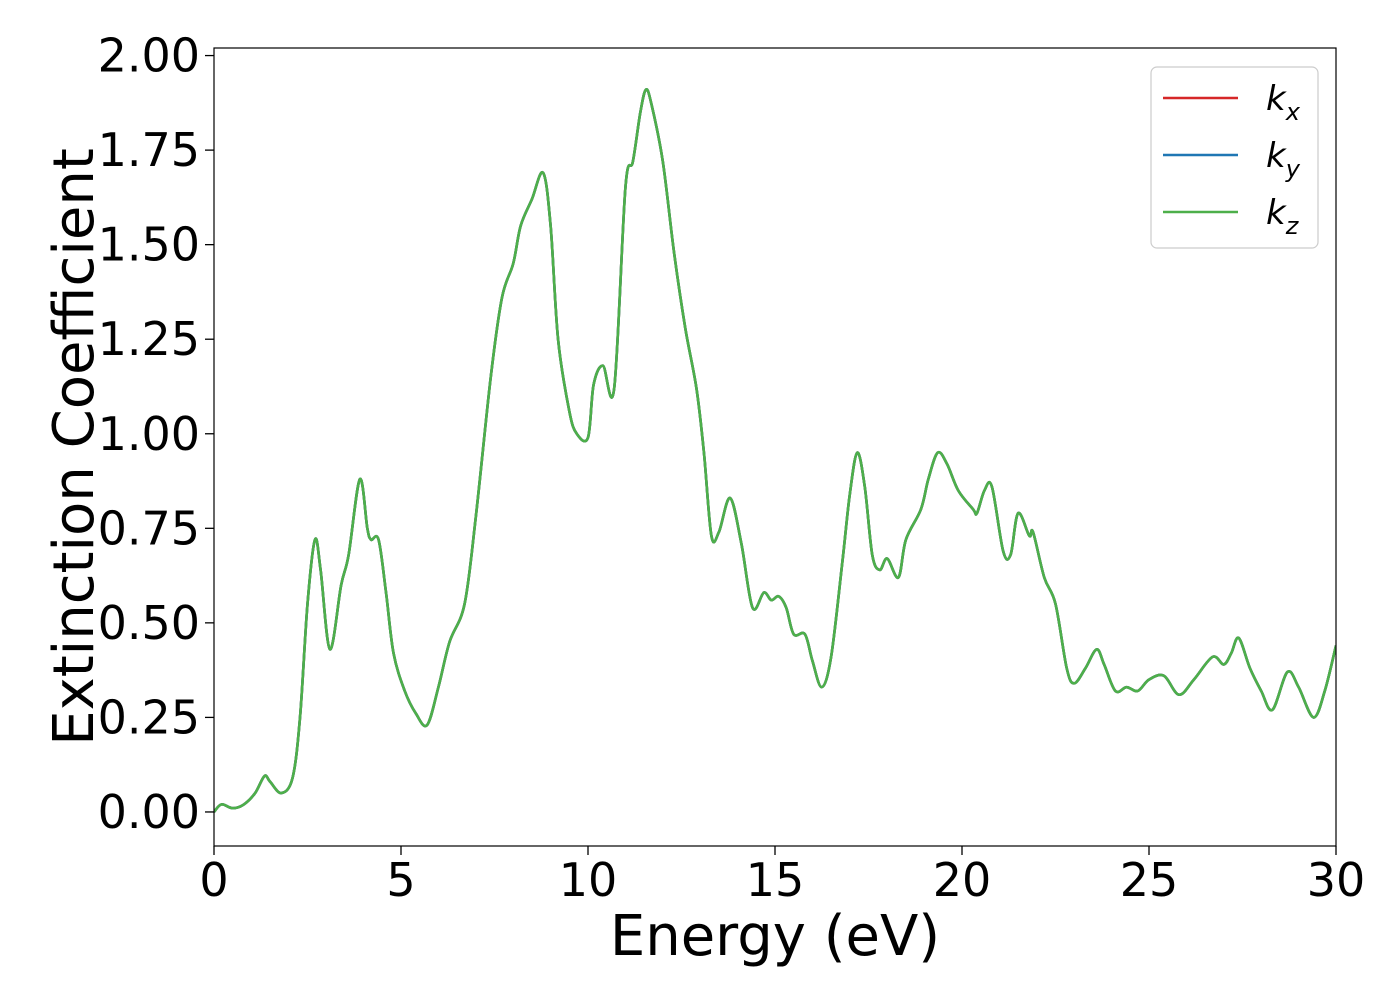 This screenshot has height=1000, width=1400. What do you see at coordinates (149, 434) in the screenshot?
I see `y-tick-label: 1.00` at bounding box center [149, 434].